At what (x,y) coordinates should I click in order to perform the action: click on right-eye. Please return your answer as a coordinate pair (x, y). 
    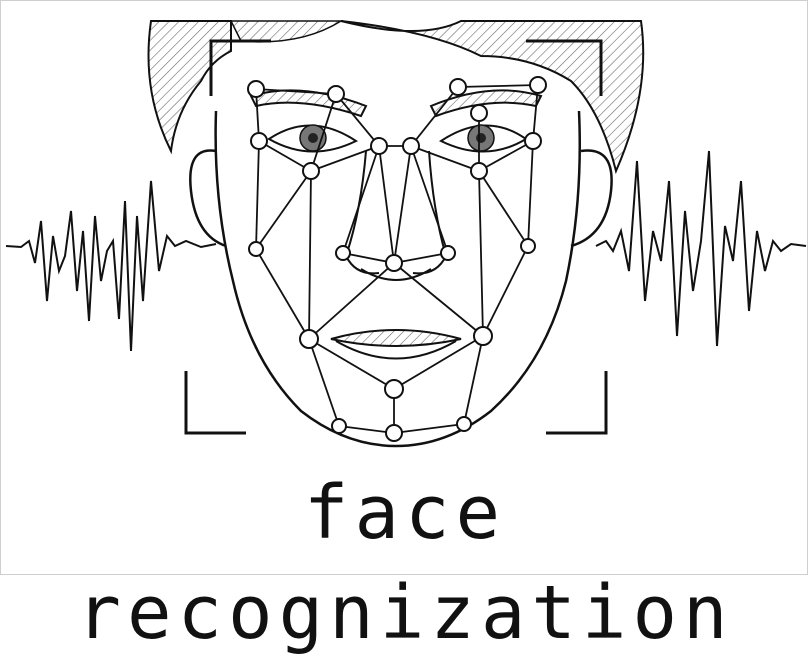
    Looking at the image, I should click on (483, 138).